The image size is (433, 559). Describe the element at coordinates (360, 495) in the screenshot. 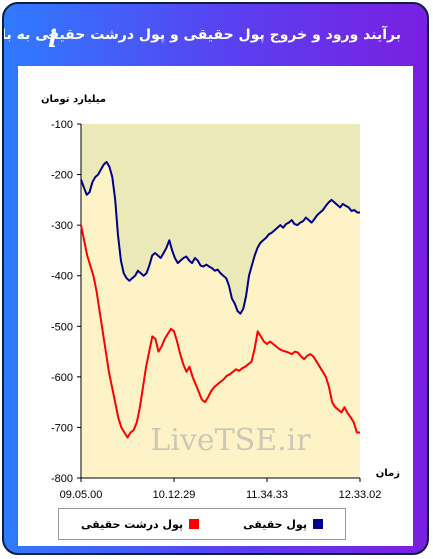

I see `x-tick-label: 12.33.02` at that location.